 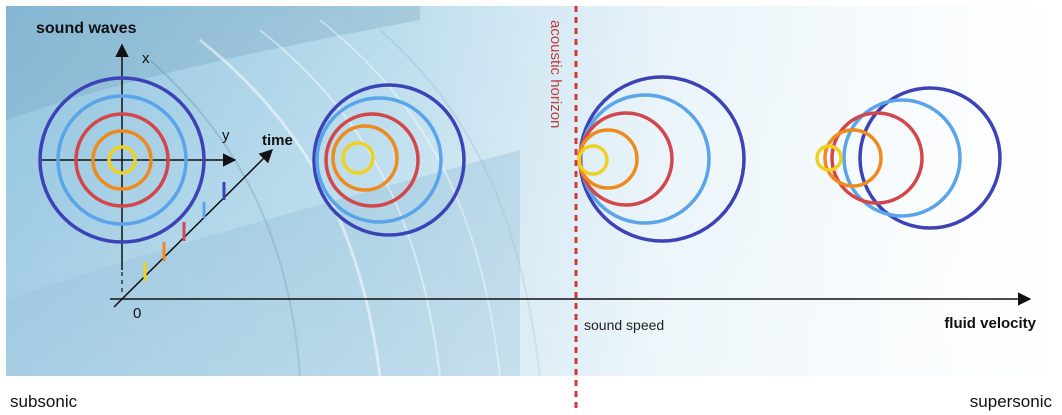 What do you see at coordinates (990, 323) in the screenshot?
I see `fluid-velocity-label: fluid velocity` at bounding box center [990, 323].